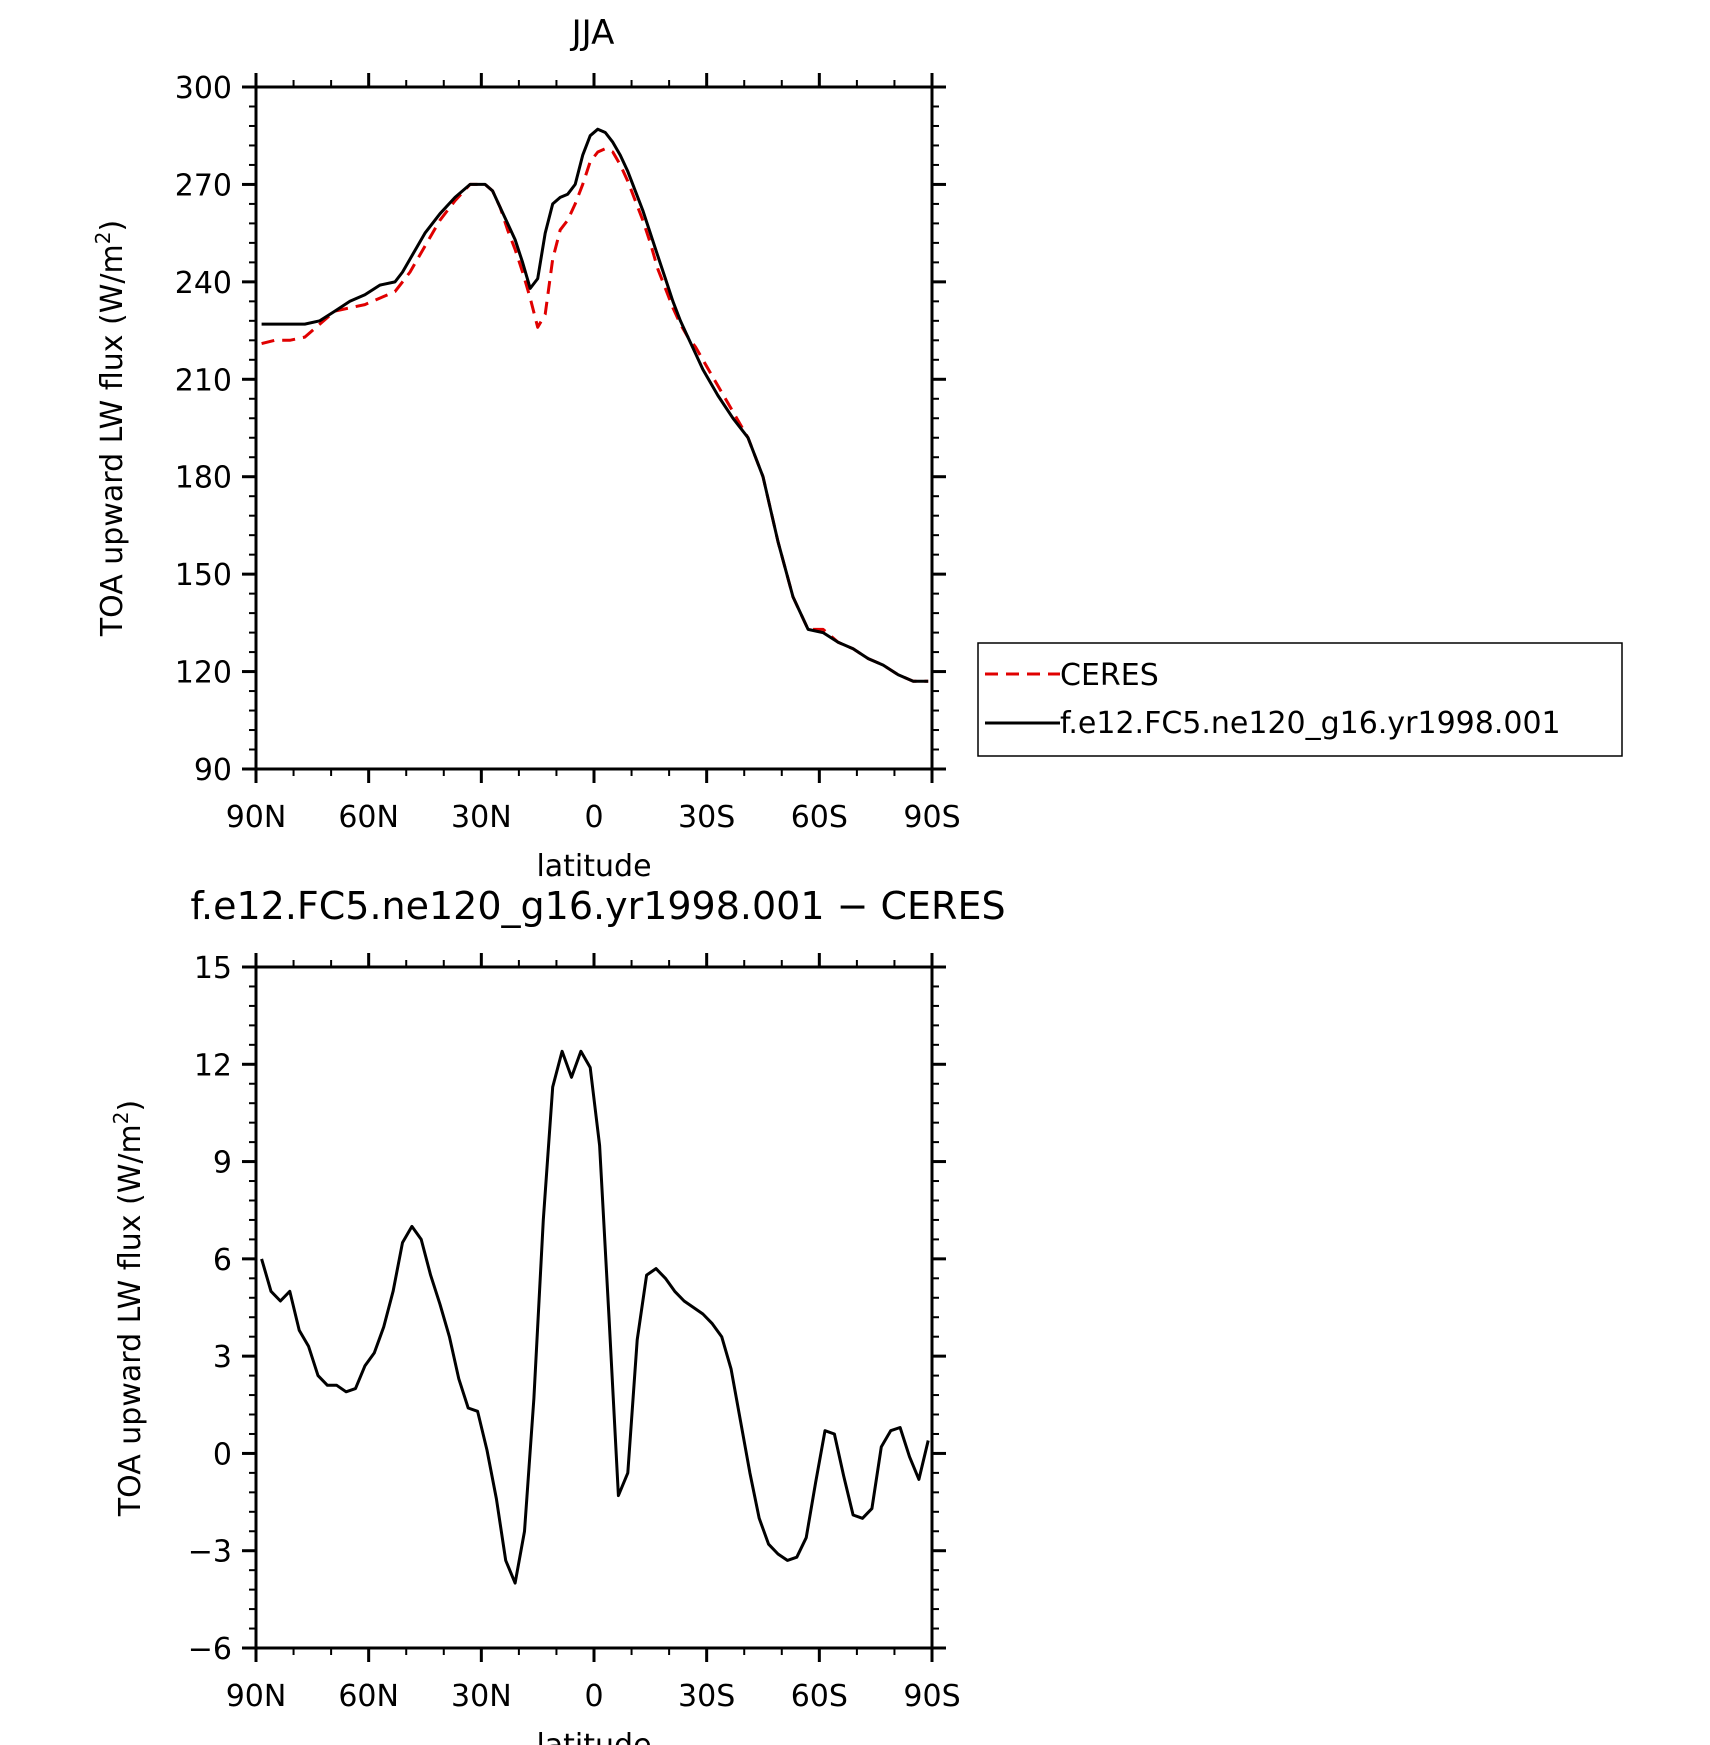 This screenshot has height=1745, width=1710. I want to click on top-y-axis-label-sup: 2, so click(103, 238).